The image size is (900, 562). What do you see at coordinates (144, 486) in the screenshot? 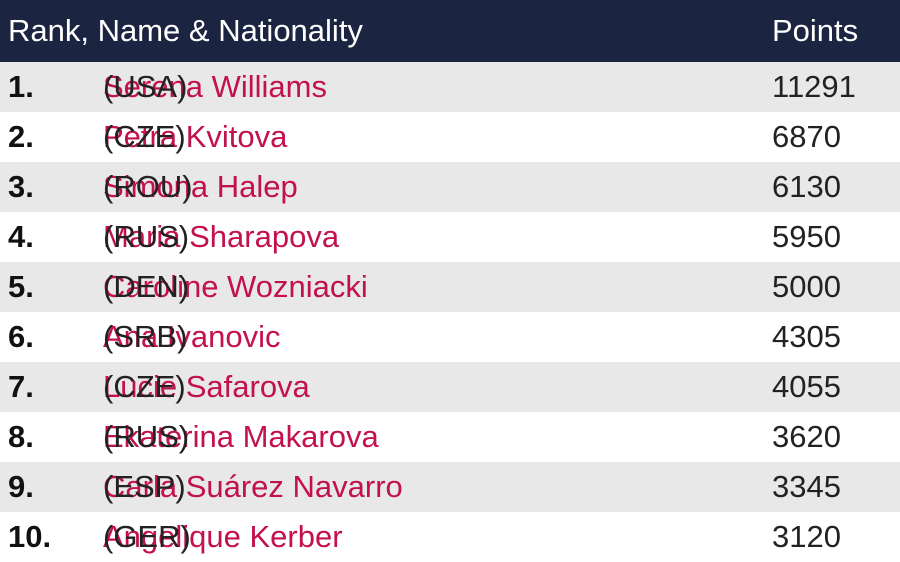
I see `nationality: (ESP)` at bounding box center [144, 486].